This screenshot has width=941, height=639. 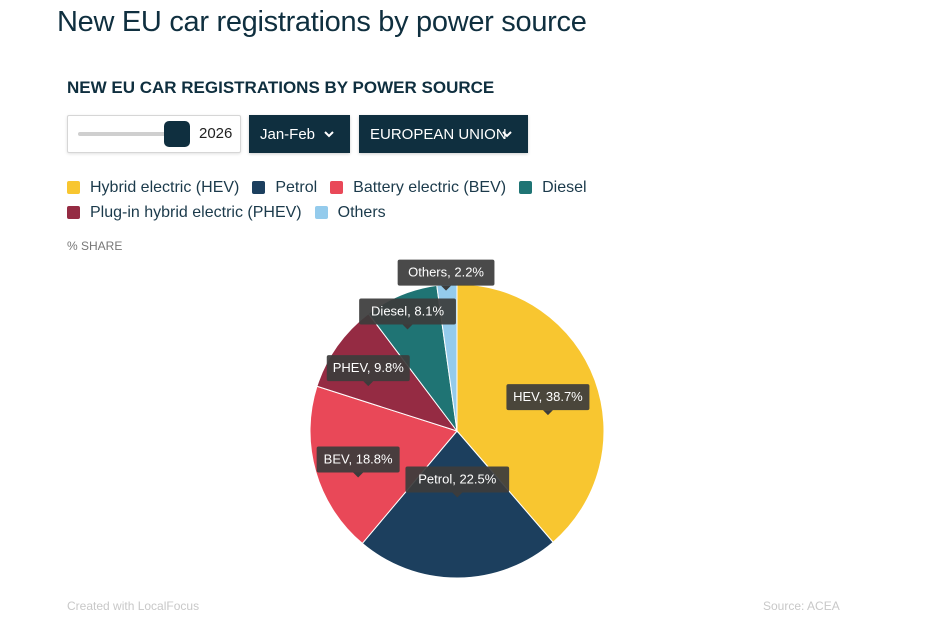 I want to click on unit-label: % SHARE, so click(x=95, y=246).